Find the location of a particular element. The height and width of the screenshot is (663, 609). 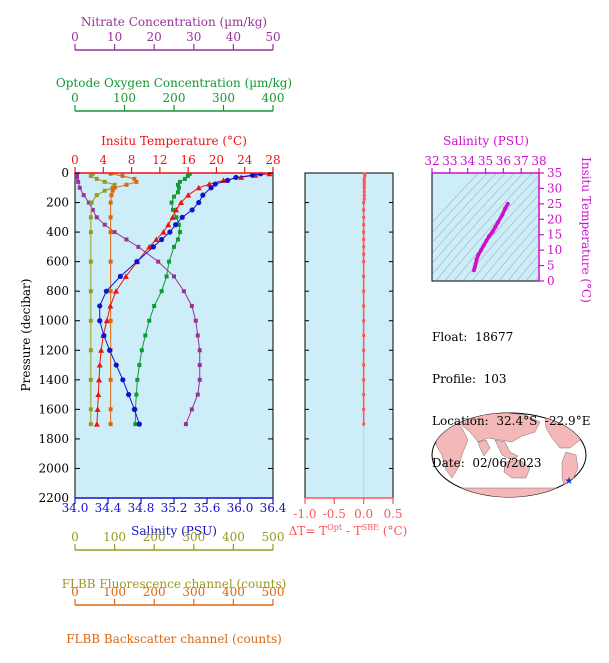

backscatter-axis: 0 100 200 300 400 500 is located at coordinates (178, 595).